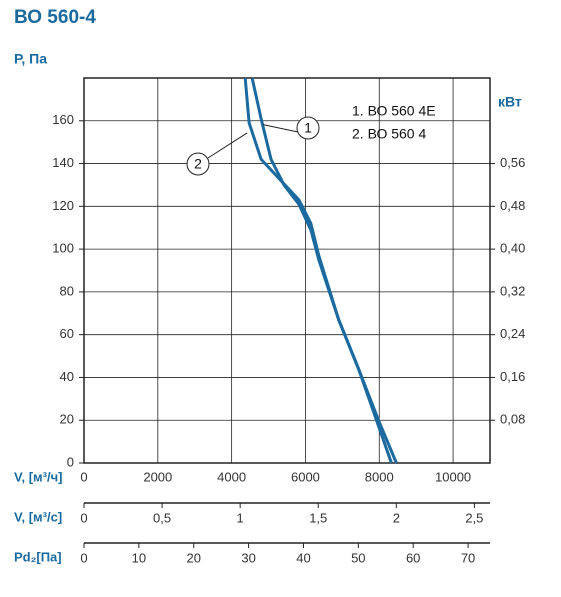 The image size is (561, 597). Describe the element at coordinates (38, 516) in the screenshot. I see `x2-axis-label: V, [м³/с]` at that location.